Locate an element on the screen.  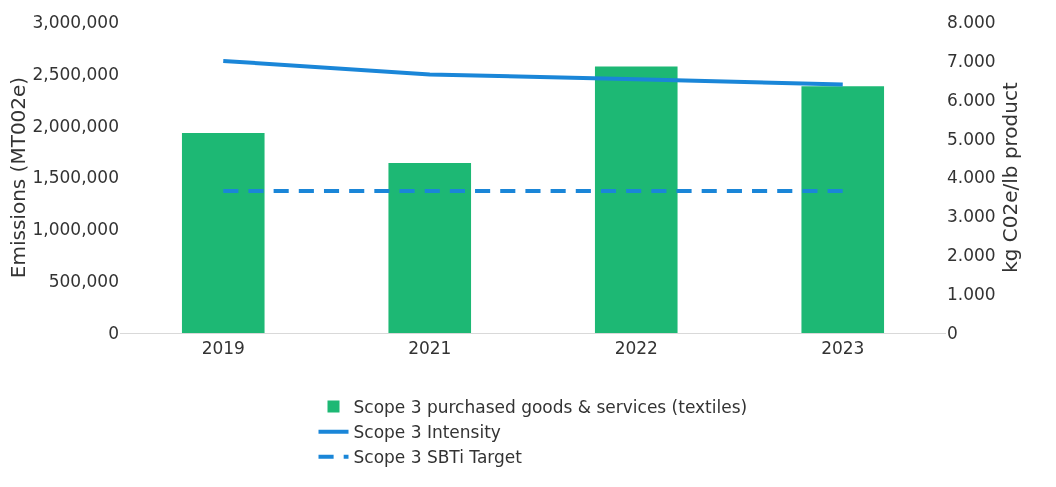
legend-label: Scope 3 purchased goods & services (textiles) is located at coordinates (550, 407).